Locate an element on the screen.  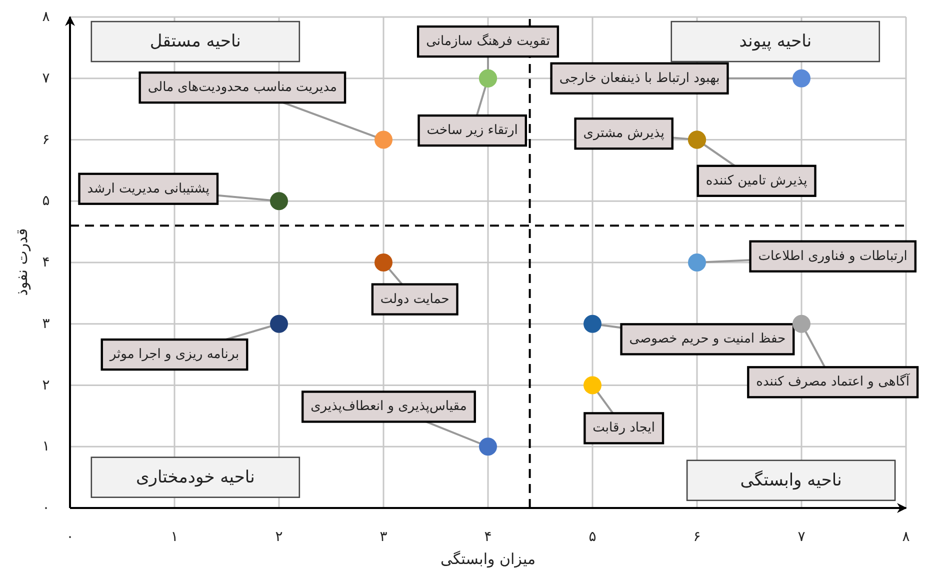
x-tick-label: ۸ is located at coordinates (906, 537).